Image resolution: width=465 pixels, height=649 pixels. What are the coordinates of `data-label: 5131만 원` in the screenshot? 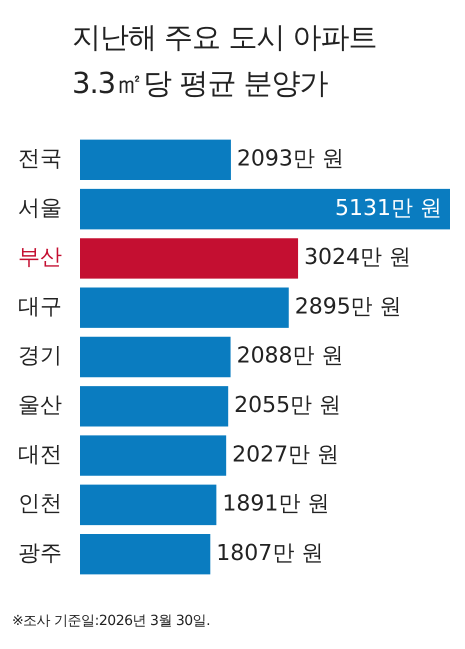 It's located at (388, 208).